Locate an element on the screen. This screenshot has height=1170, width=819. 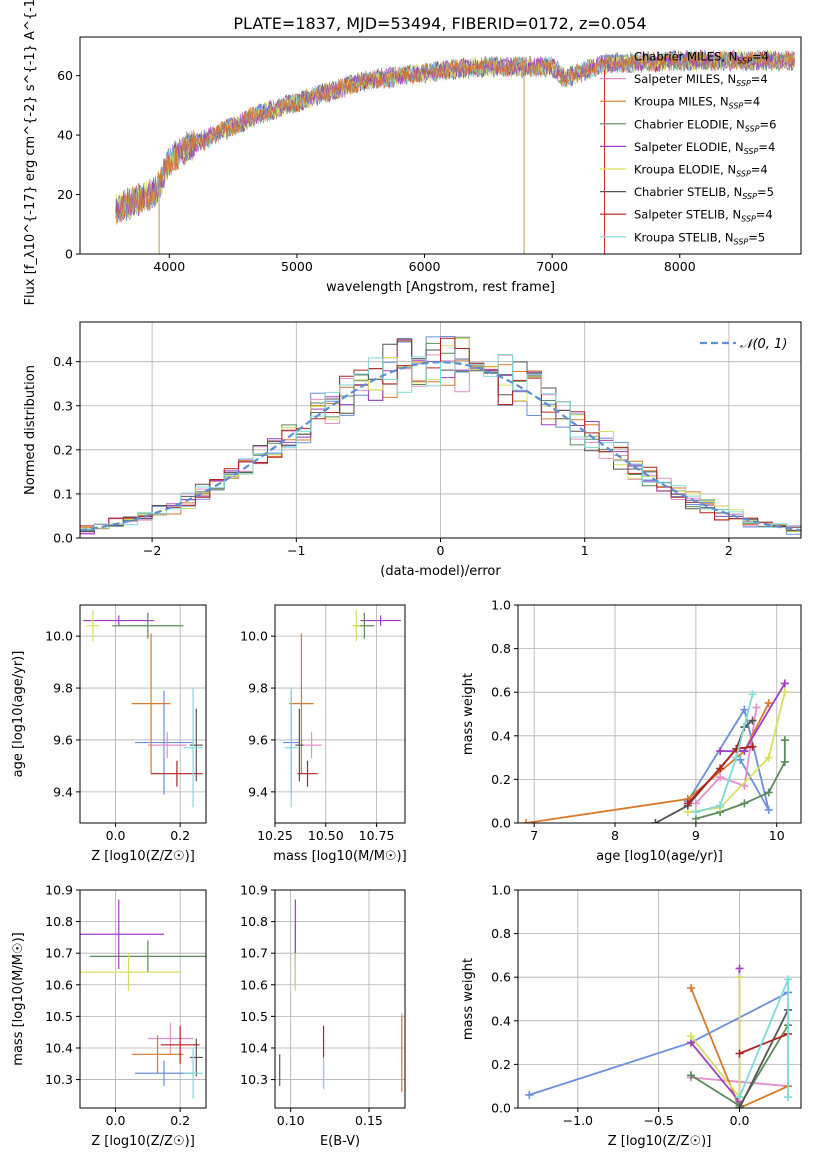
legend-label: Chabrier STELIB, NSSP=5 is located at coordinates (704, 193).